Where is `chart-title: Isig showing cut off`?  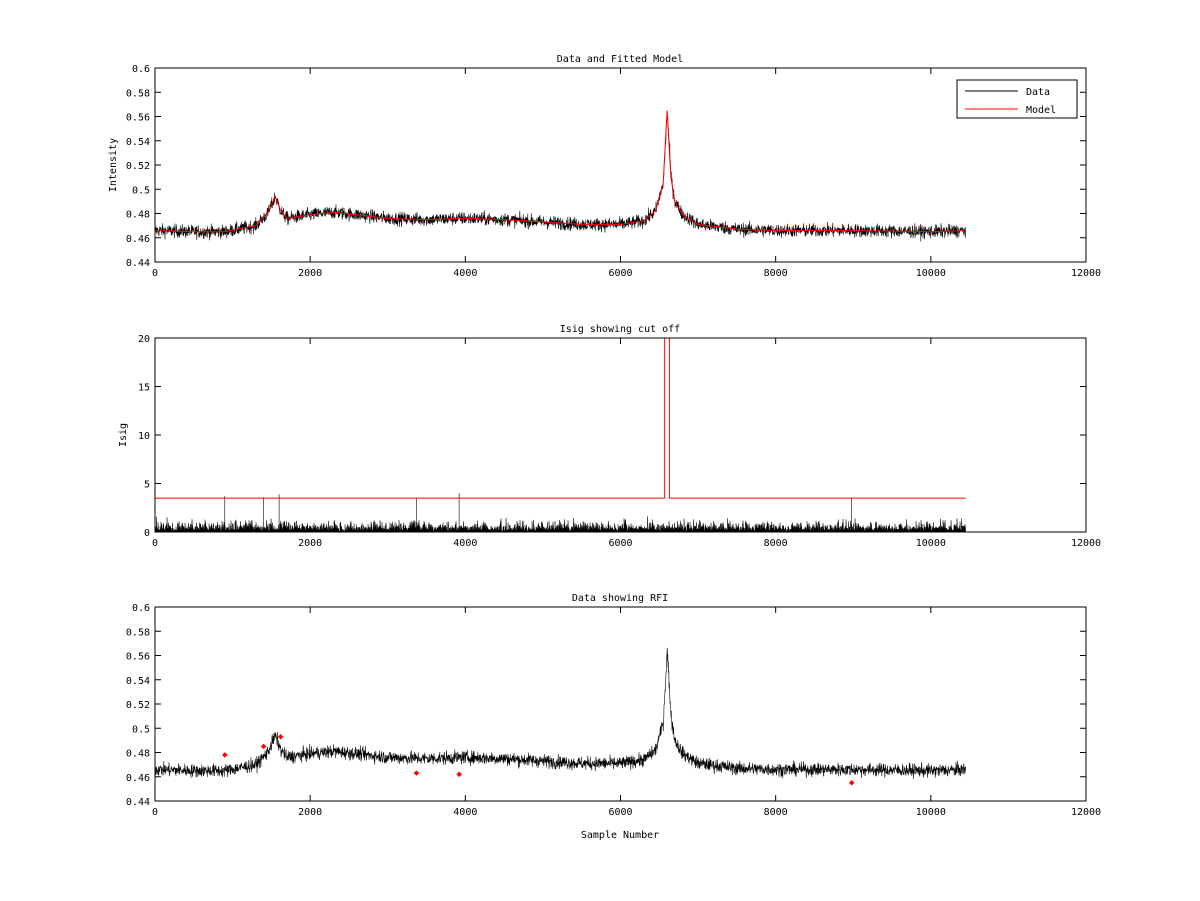
chart-title: Isig showing cut off is located at coordinates (620, 329).